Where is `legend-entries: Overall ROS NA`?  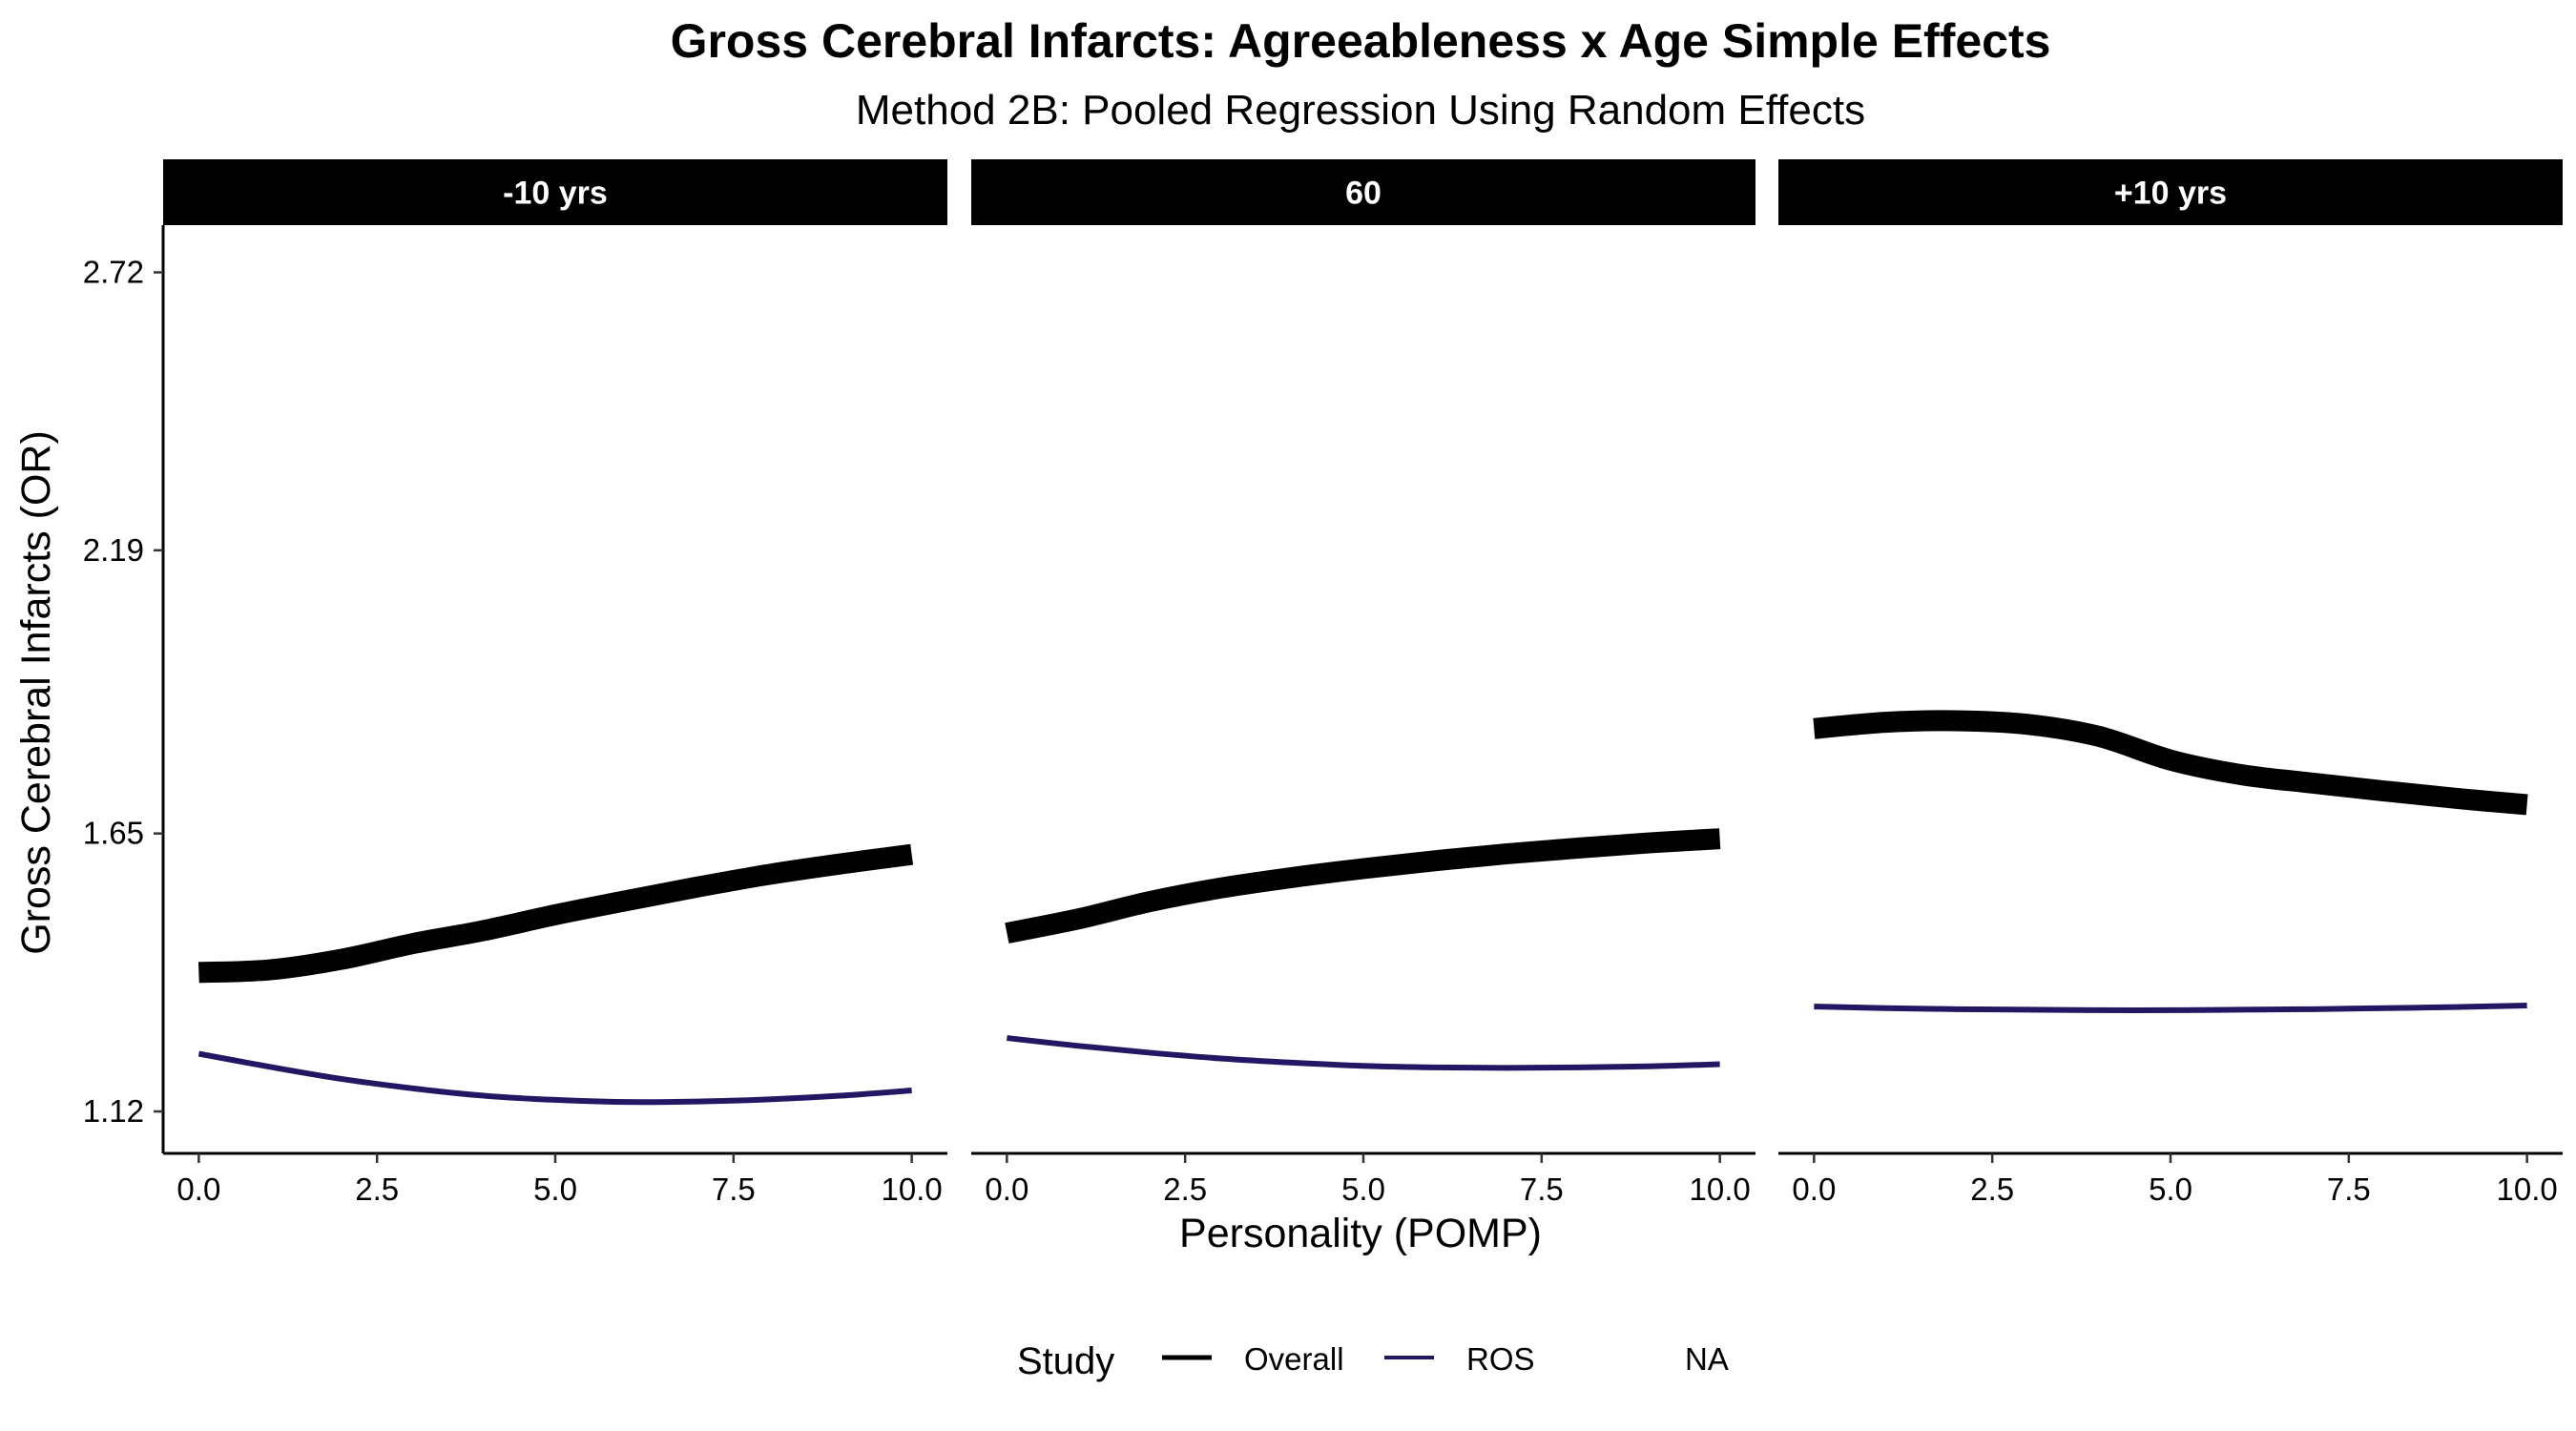 legend-entries: Overall ROS NA is located at coordinates (1445, 1359).